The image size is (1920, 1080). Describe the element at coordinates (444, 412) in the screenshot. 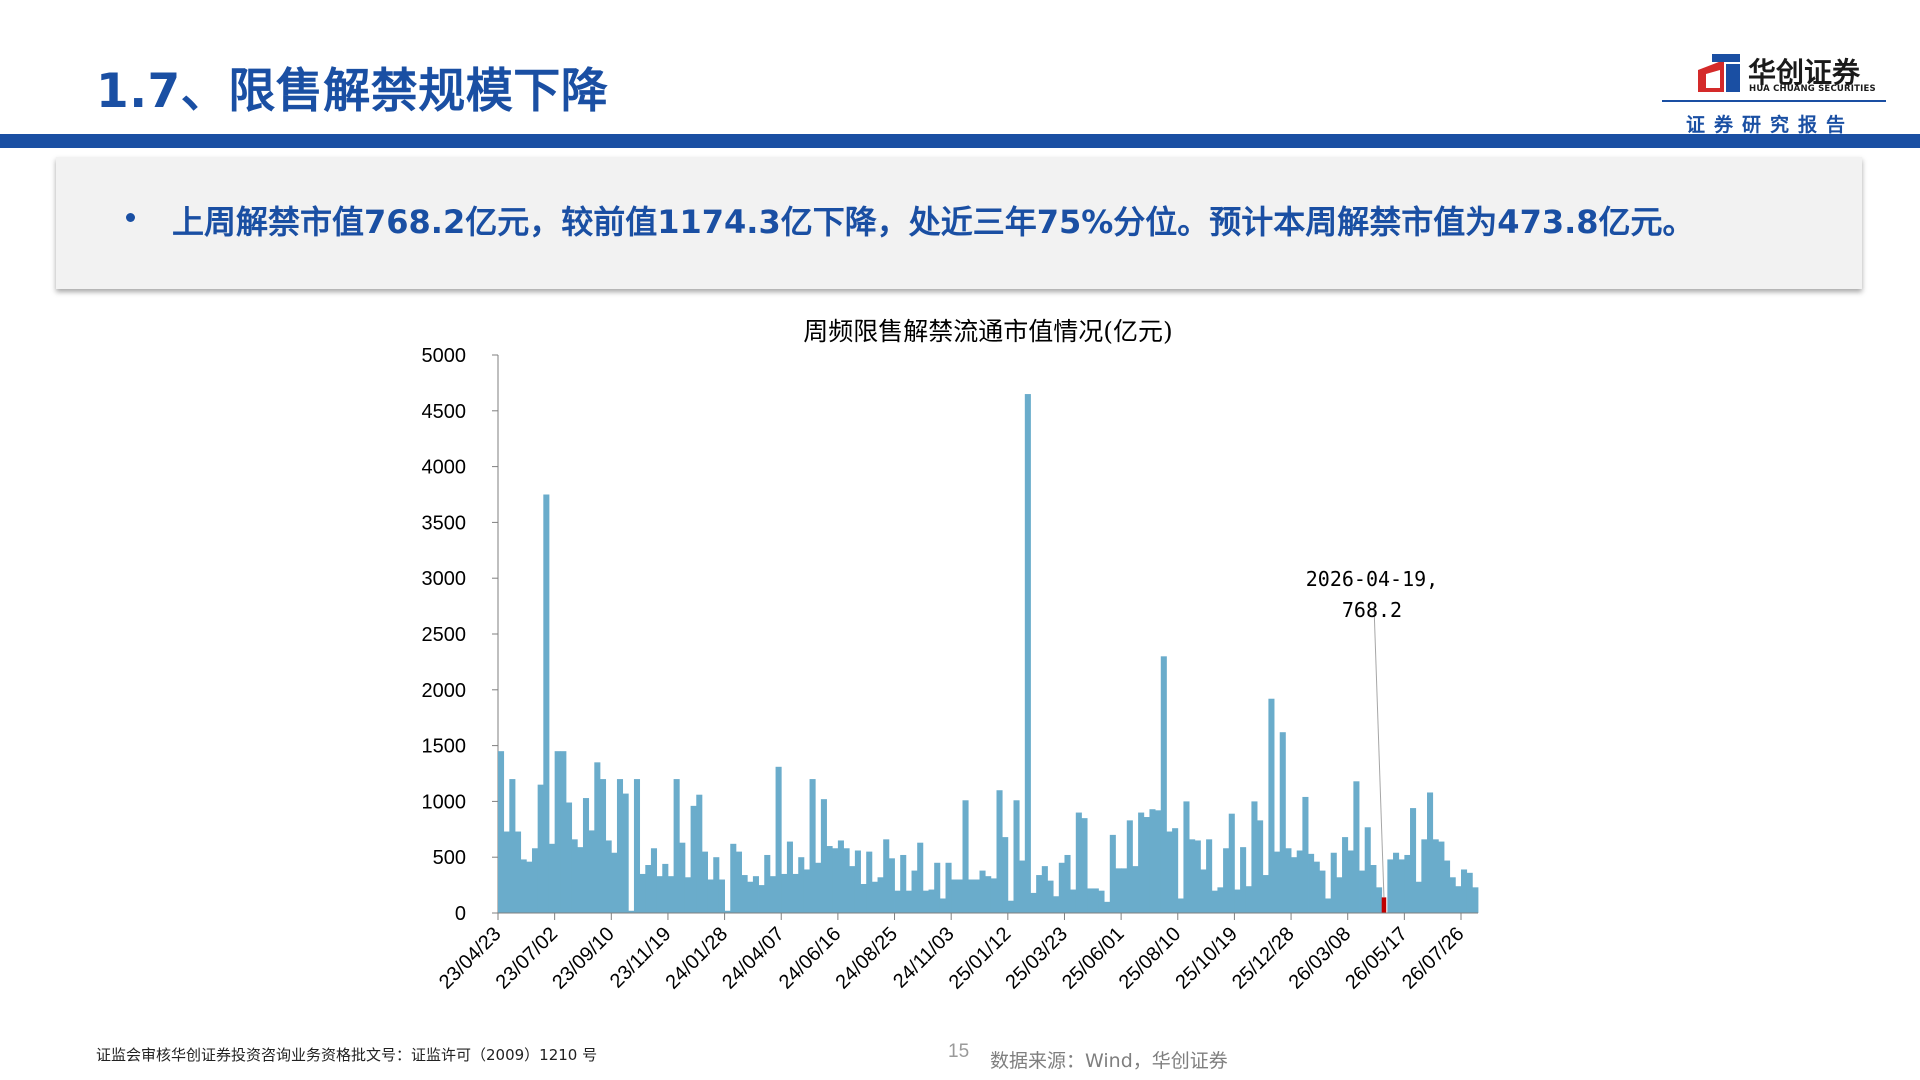

I see `y-tick-label: 4500` at that location.